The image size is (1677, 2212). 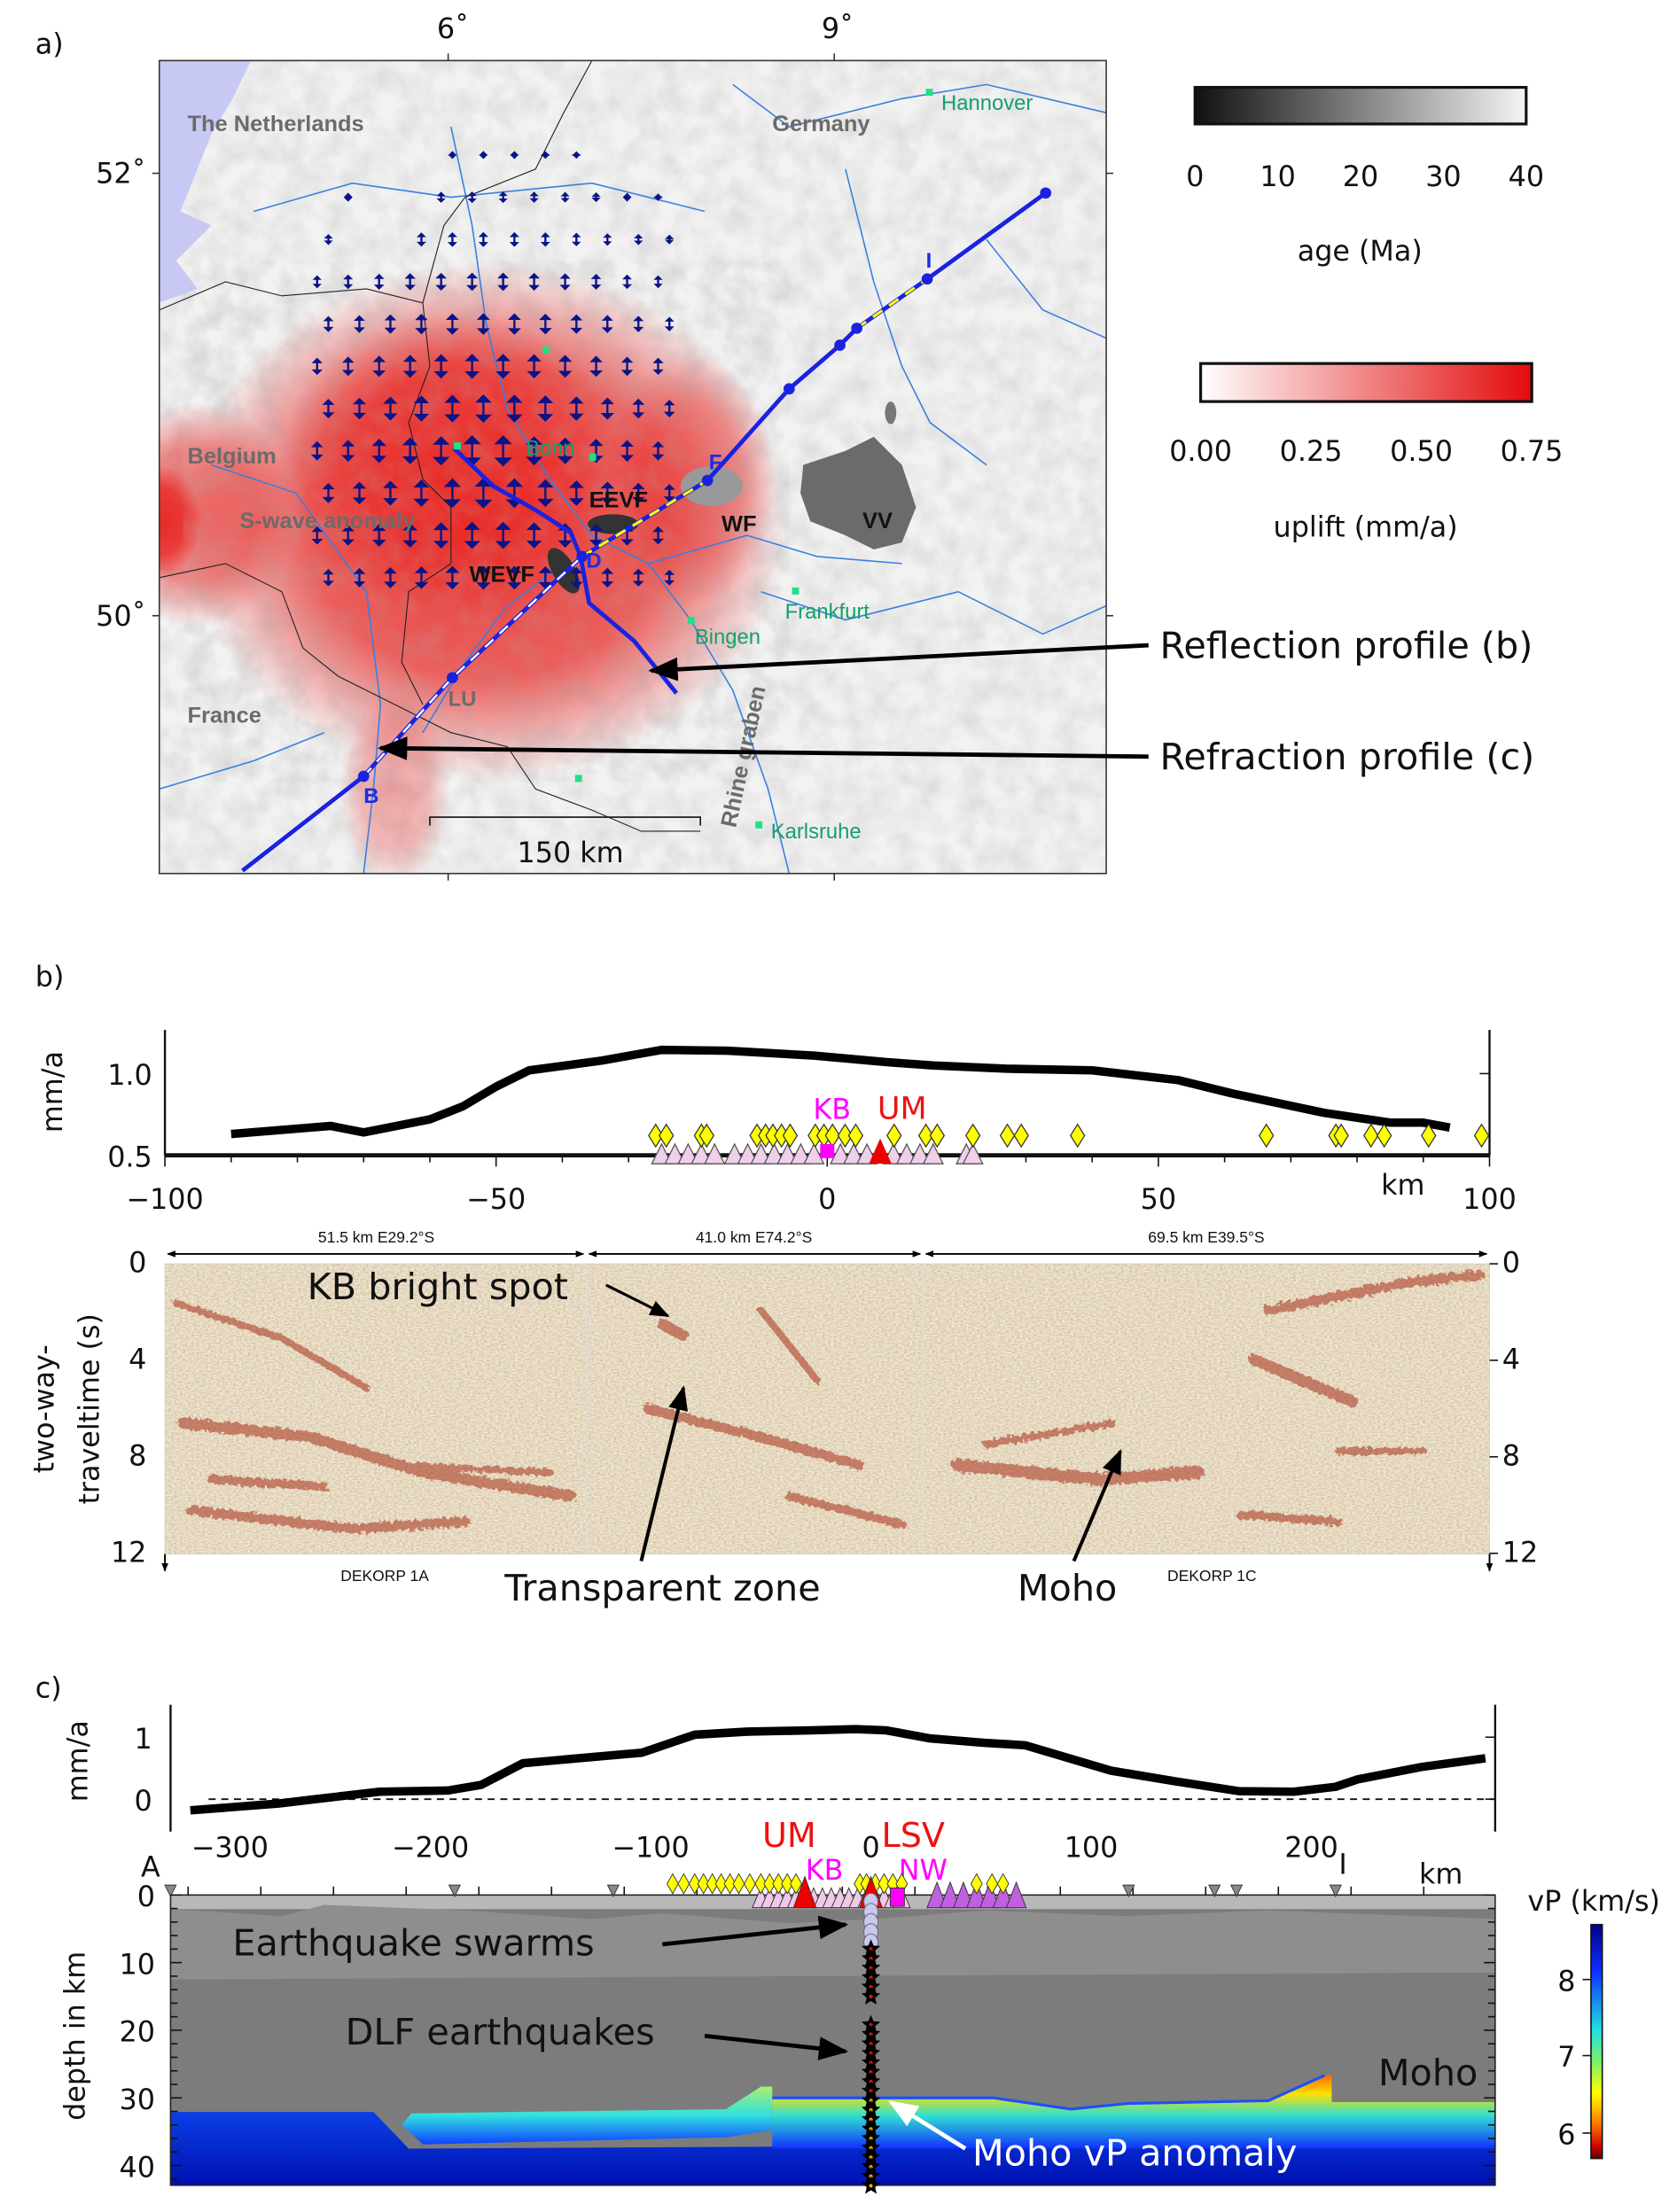 I want to click on line-label-dekorp-1a: DEKORP 1A, so click(x=384, y=1576).